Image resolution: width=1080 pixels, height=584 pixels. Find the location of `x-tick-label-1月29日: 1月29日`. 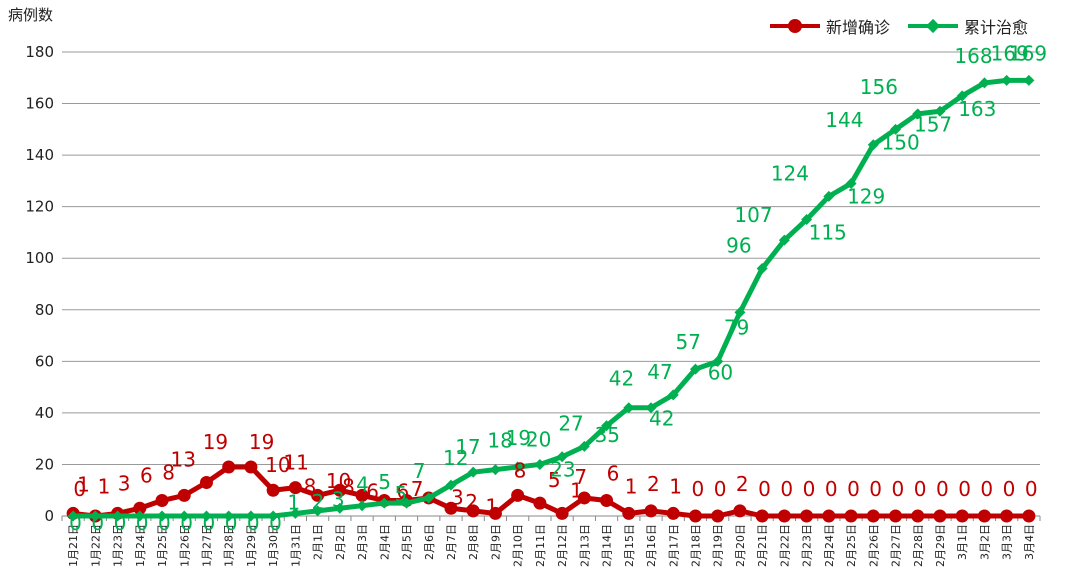

x-tick-label-1月29日: 1月29日 is located at coordinates (251, 545).